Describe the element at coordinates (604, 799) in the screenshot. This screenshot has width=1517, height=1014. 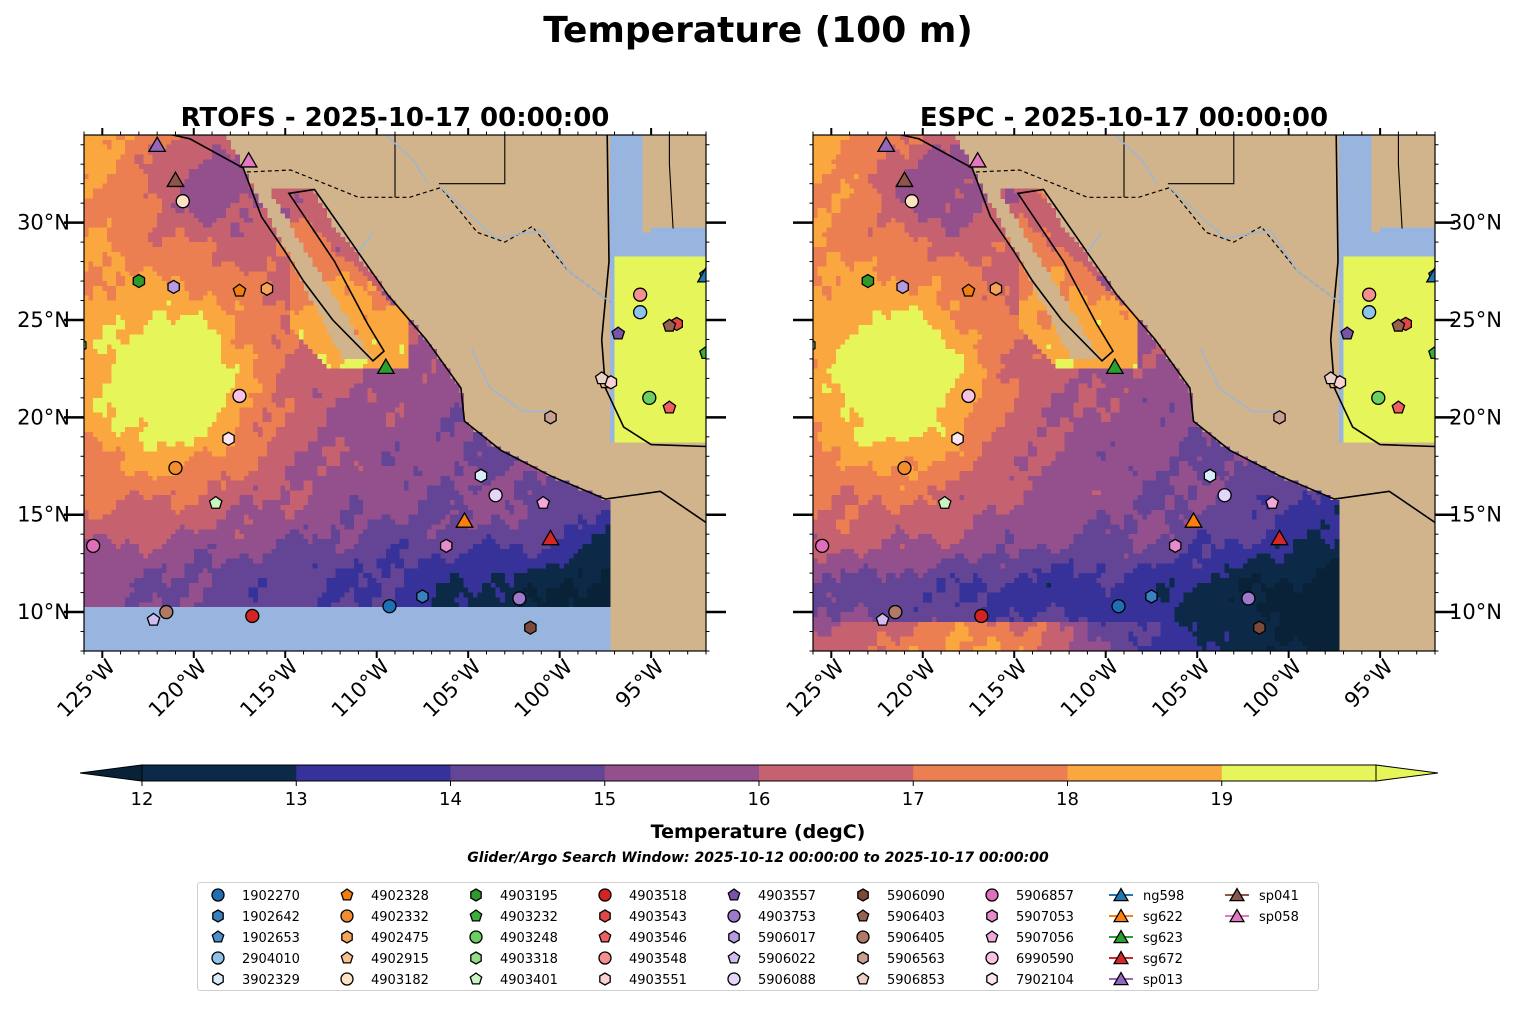
I see `colorbar-tick-label: 15` at that location.